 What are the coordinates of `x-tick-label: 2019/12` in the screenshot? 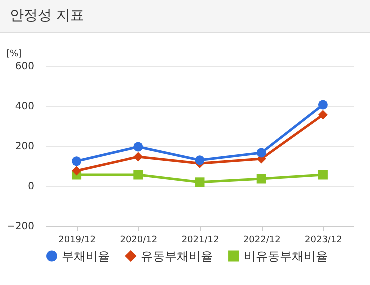 It's located at (77, 241).